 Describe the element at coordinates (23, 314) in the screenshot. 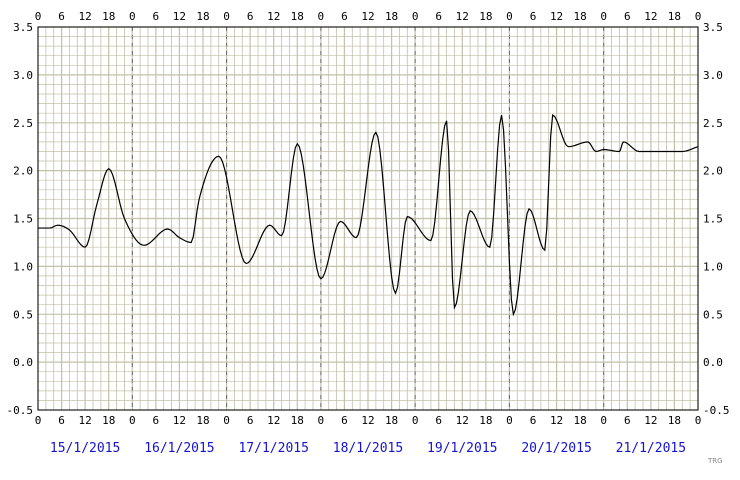

I see `y-tick-label-left: 0.5` at that location.